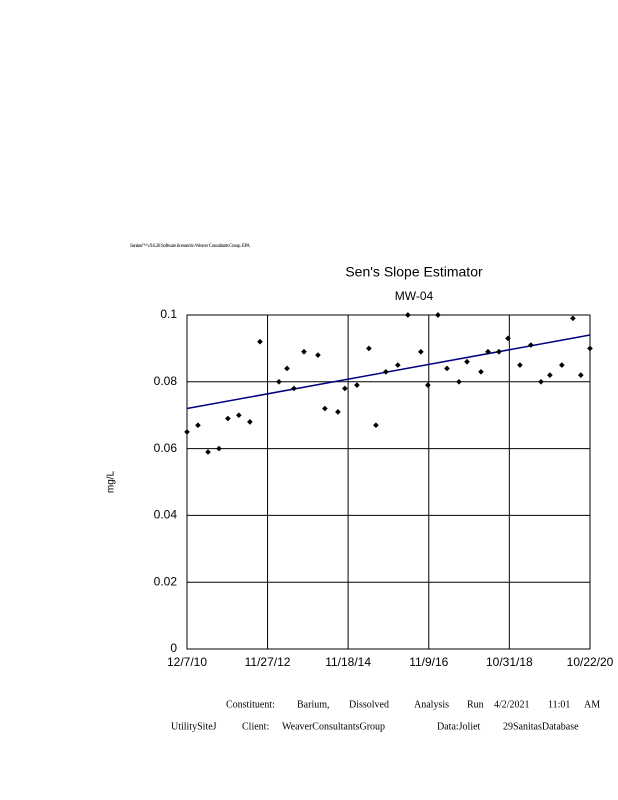  Describe the element at coordinates (459, 726) in the screenshot. I see `footer-text: Data:Joliet` at that location.